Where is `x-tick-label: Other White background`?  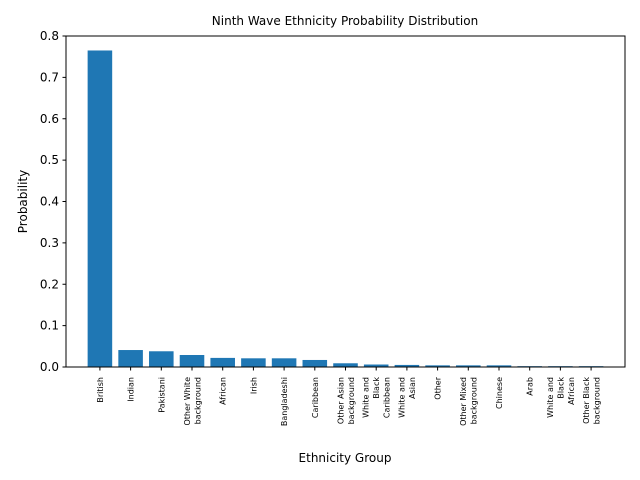
x-tick-label: Other White background is located at coordinates (193, 401).